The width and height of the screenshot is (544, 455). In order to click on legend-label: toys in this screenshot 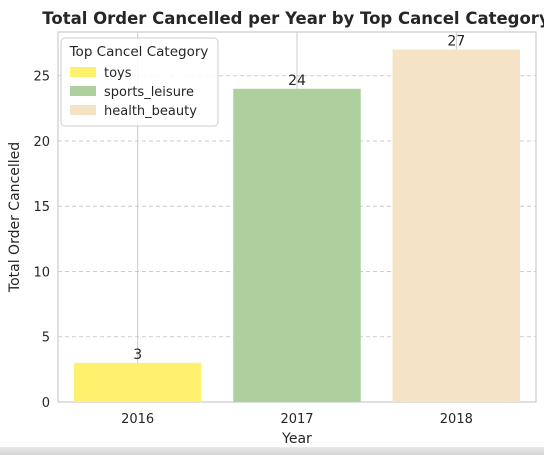, I will do `click(118, 73)`.